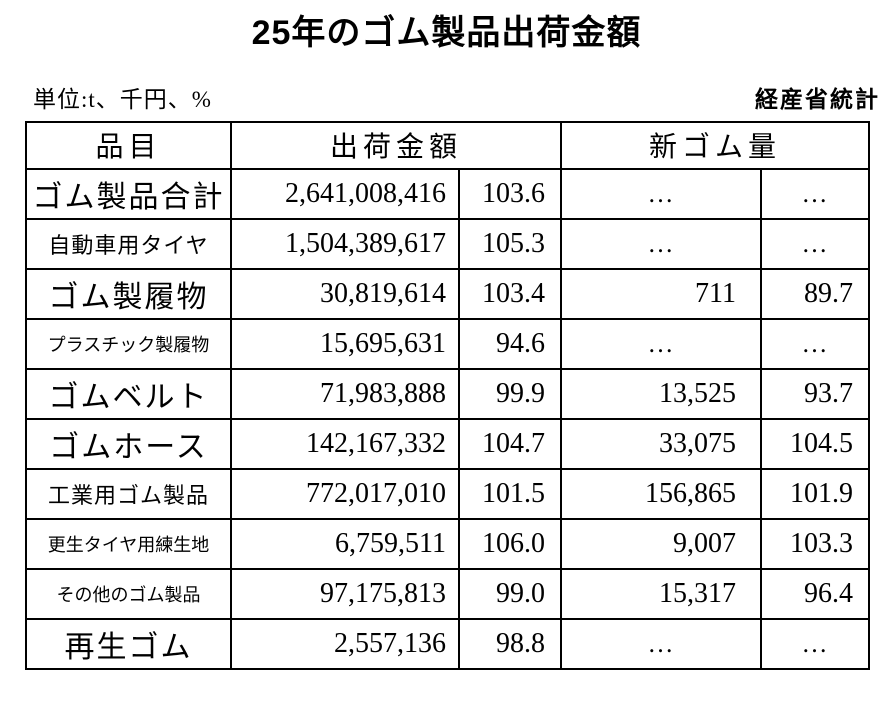  What do you see at coordinates (815, 293) in the screenshot?
I see `new-rubber-ratio-cell: 89.7` at bounding box center [815, 293].